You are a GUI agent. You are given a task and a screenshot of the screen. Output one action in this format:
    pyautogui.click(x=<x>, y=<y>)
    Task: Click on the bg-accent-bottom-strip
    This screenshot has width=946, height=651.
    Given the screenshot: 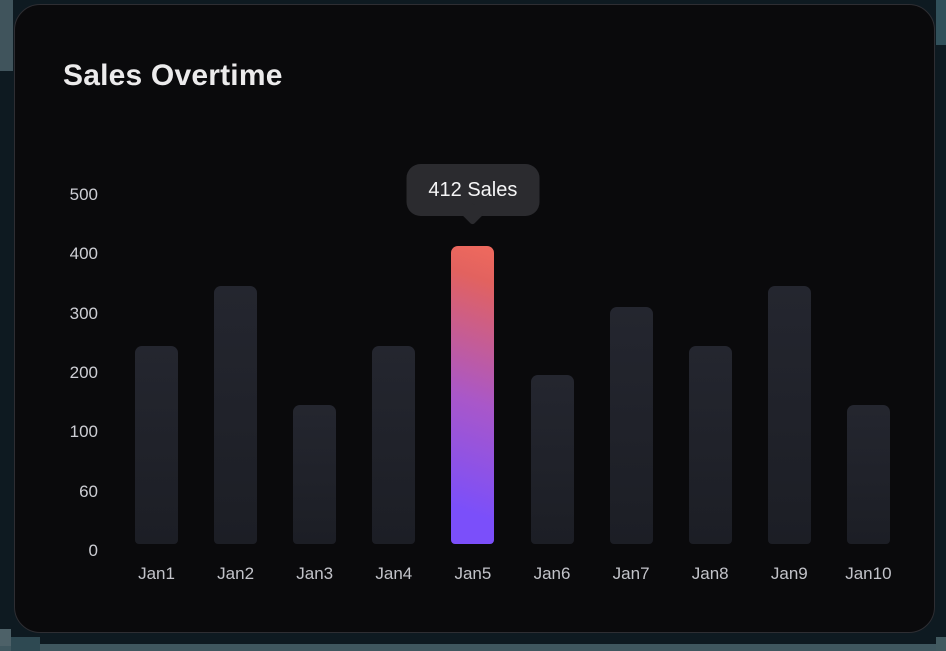 What is the action you would take?
    pyautogui.click(x=473, y=647)
    